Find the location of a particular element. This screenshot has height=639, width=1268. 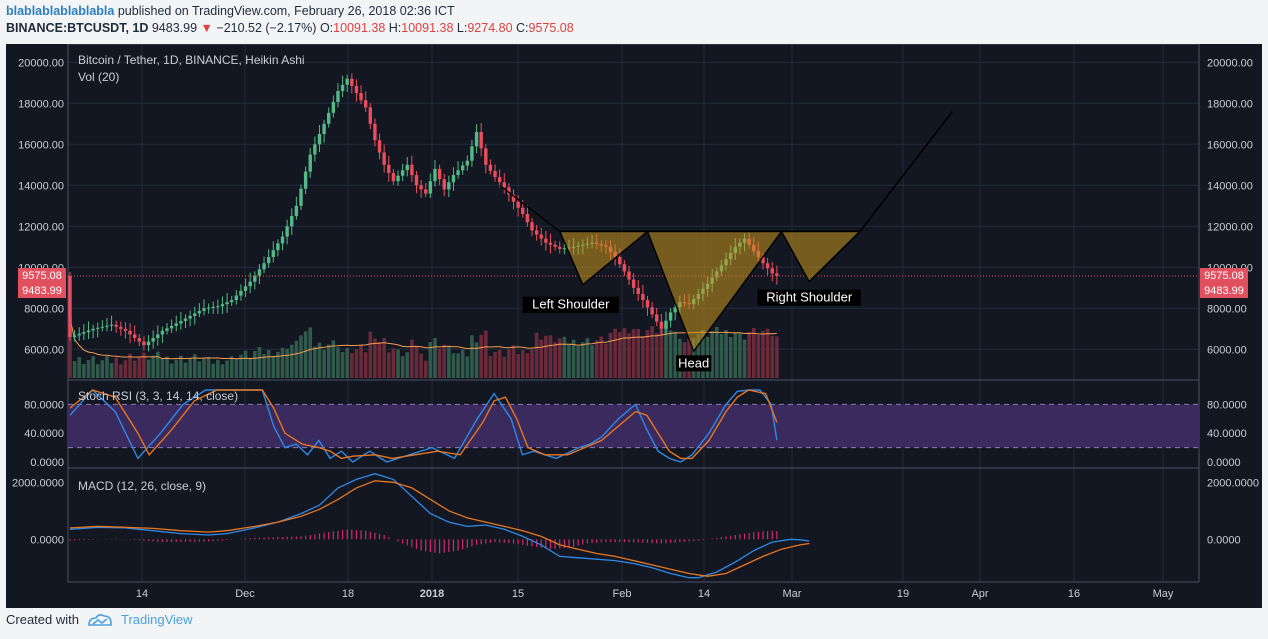

volume-ma-line is located at coordinates (423, 338).